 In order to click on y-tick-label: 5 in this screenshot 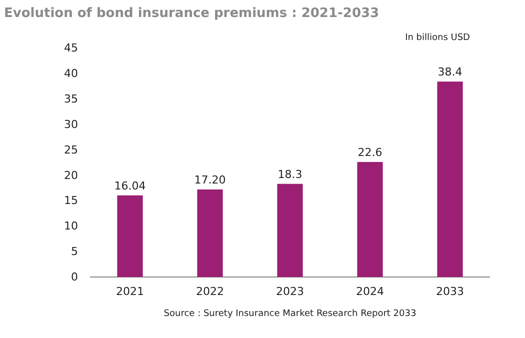, I will do `click(74, 251)`.